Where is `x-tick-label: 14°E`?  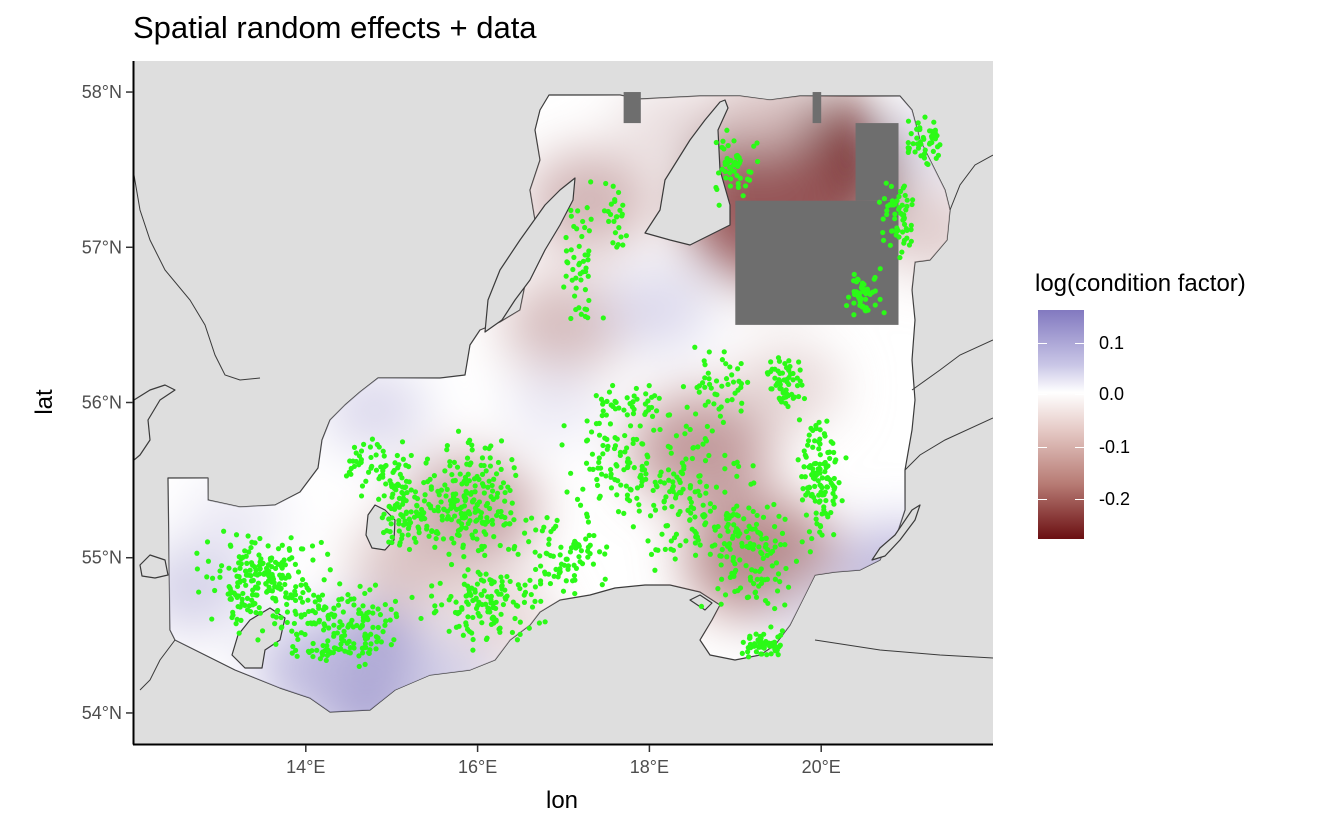
x-tick-label: 14°E is located at coordinates (305, 767).